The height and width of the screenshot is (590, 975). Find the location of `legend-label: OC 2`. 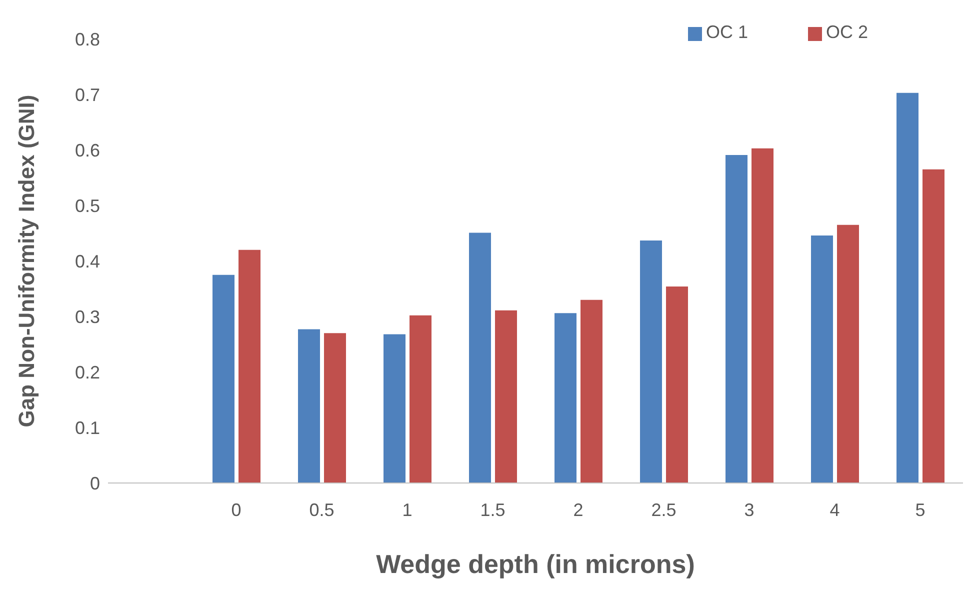

legend-label: OC 2 is located at coordinates (847, 32).